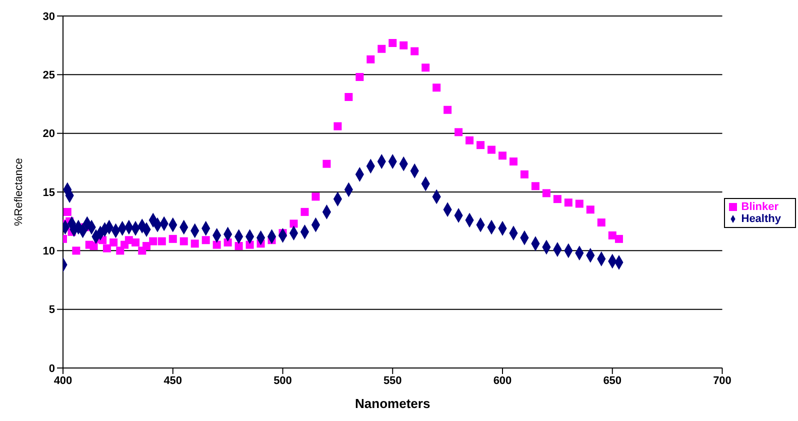 The width and height of the screenshot is (798, 421). What do you see at coordinates (612, 380) in the screenshot?
I see `x-tick-label: 650` at bounding box center [612, 380].